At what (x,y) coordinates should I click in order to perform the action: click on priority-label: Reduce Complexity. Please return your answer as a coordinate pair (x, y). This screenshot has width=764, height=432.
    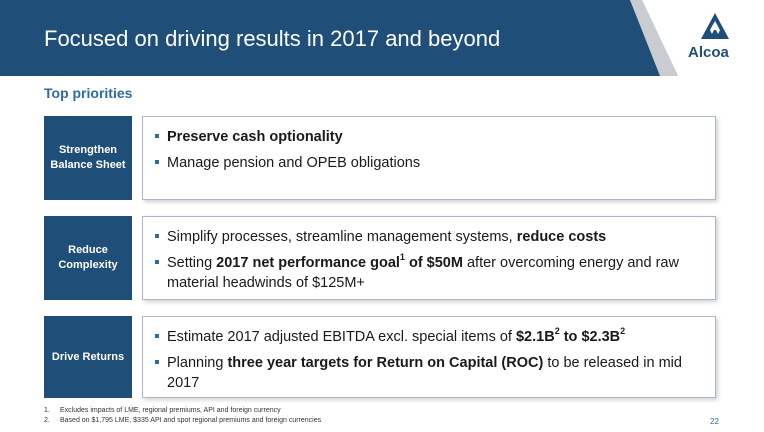
    Looking at the image, I should click on (88, 258).